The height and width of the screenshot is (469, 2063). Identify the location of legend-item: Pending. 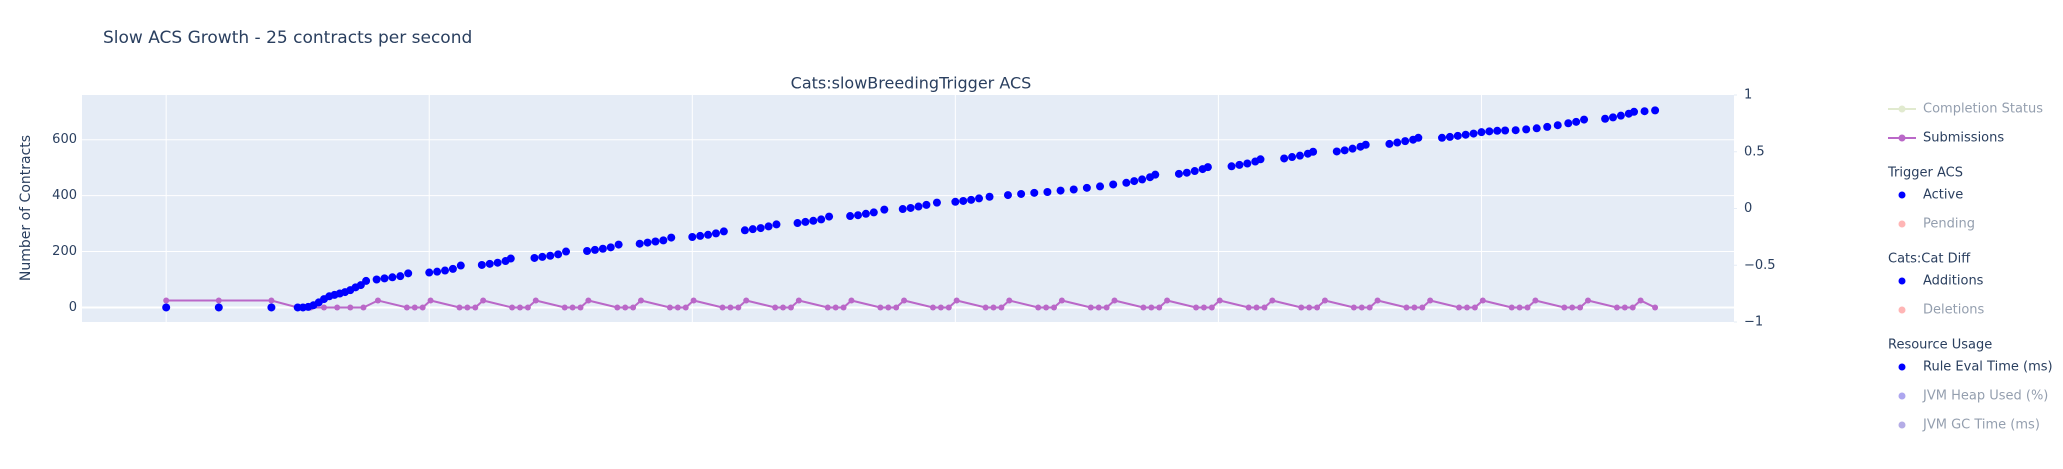
(1936, 224).